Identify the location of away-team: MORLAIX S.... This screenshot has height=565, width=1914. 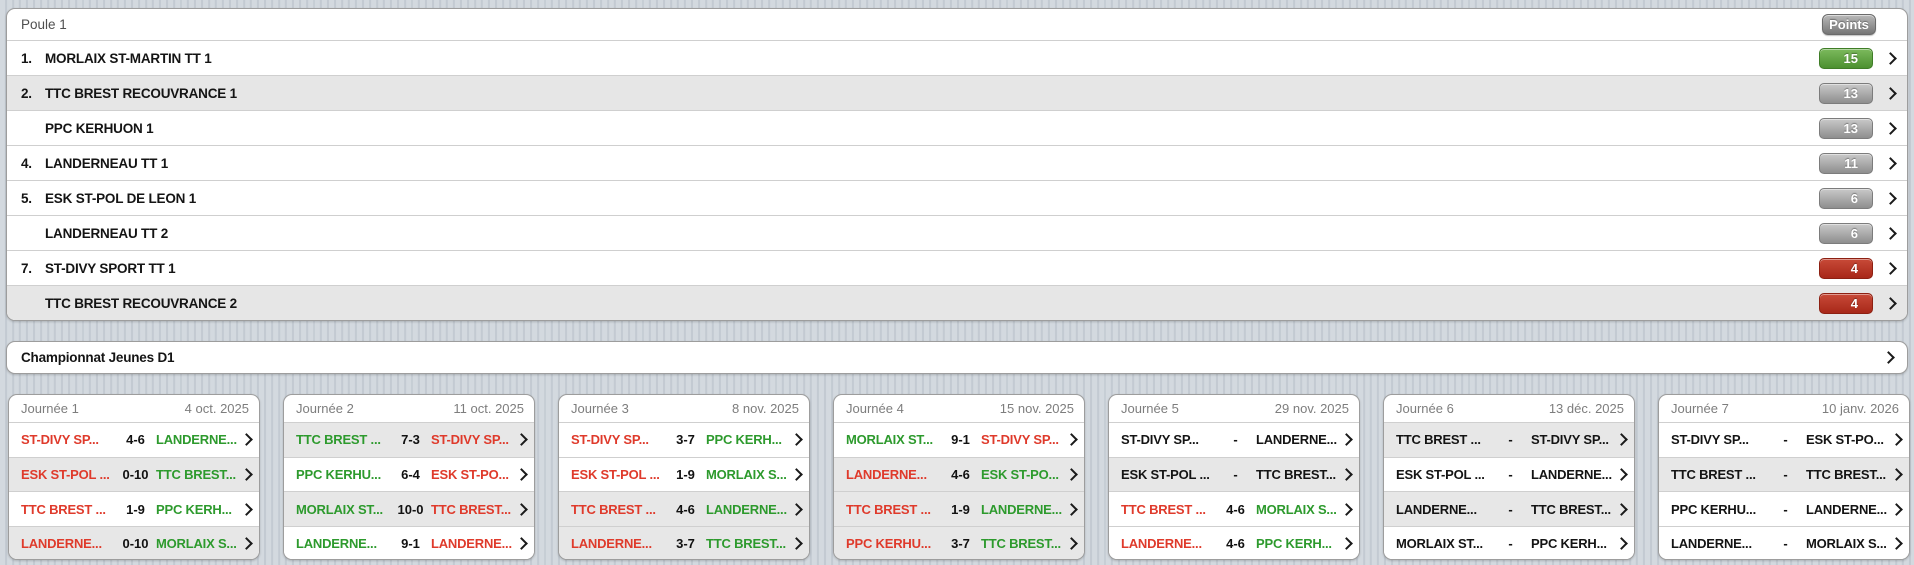
(746, 475).